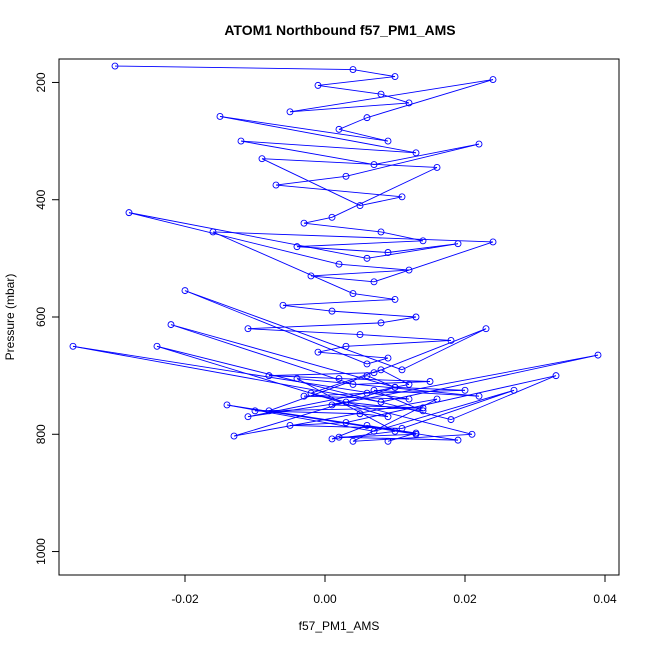  Describe the element at coordinates (339, 626) in the screenshot. I see `x-axis-label: f57_PM1_AMS` at that location.